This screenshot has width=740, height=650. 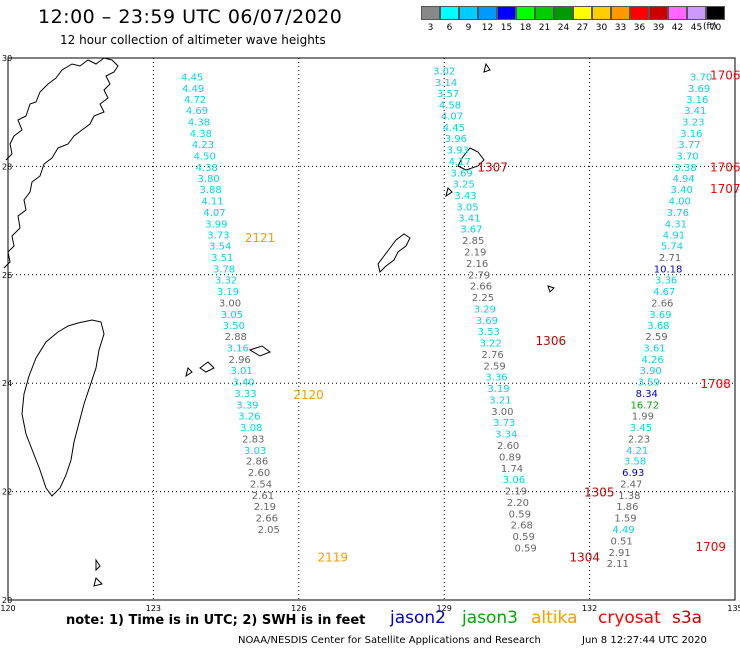 I want to click on wave-height-value: 2.76, so click(x=493, y=355).